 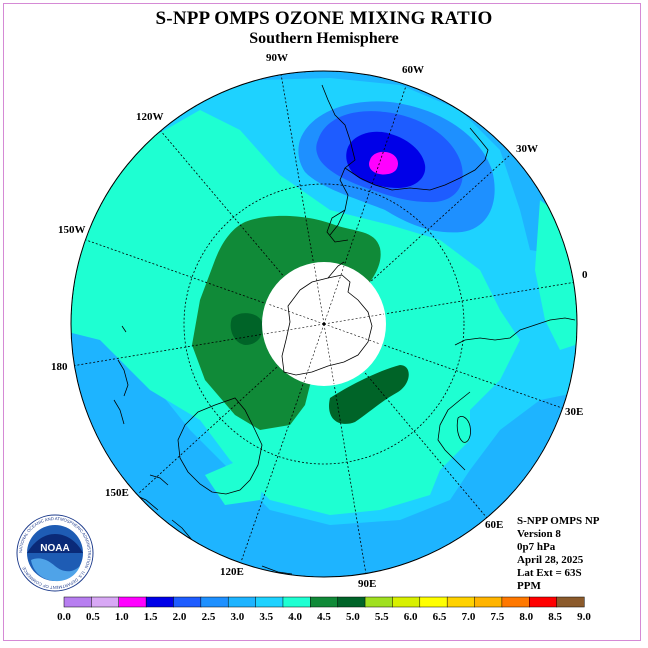 What do you see at coordinates (405, 163) in the screenshot?
I see `south-america-coast` at bounding box center [405, 163].